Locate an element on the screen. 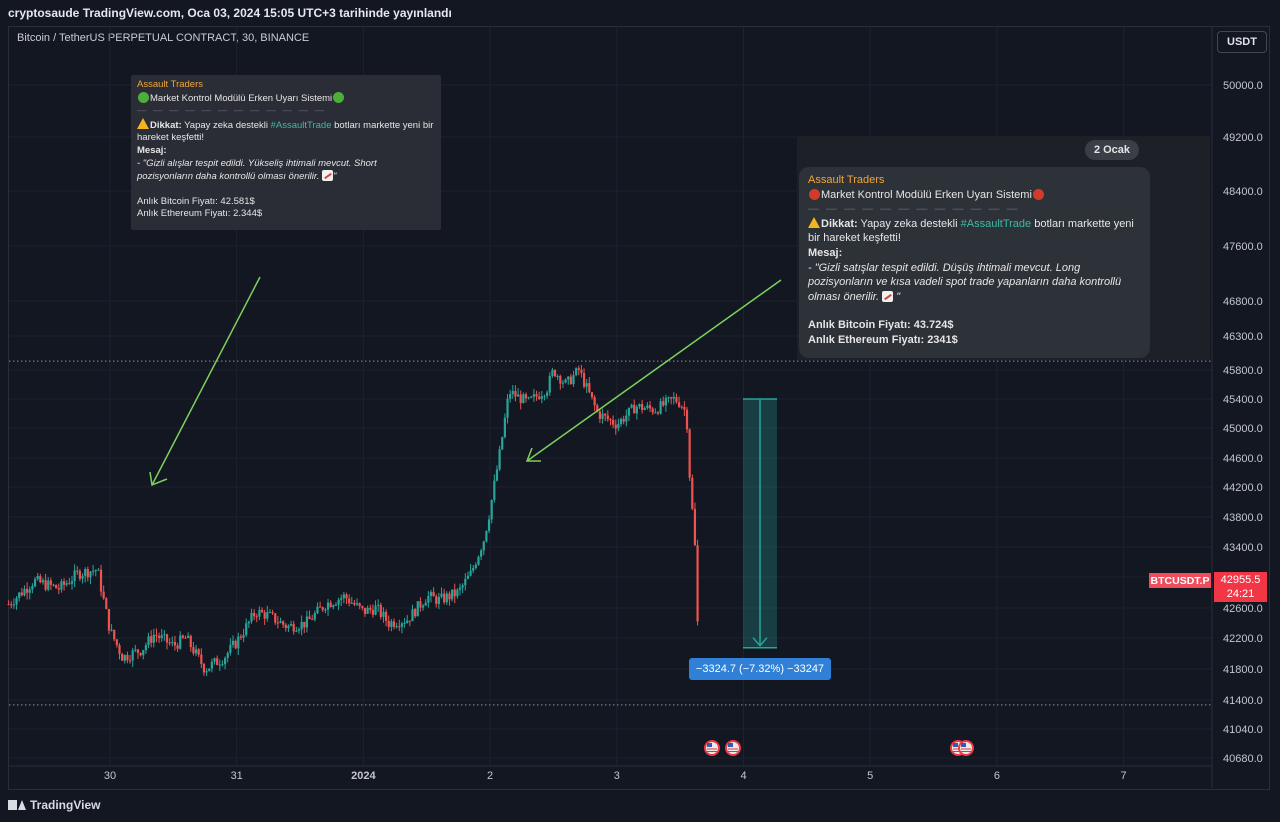 The height and width of the screenshot is (822, 1280). price-tick-label: 44200.0 is located at coordinates (1243, 488).